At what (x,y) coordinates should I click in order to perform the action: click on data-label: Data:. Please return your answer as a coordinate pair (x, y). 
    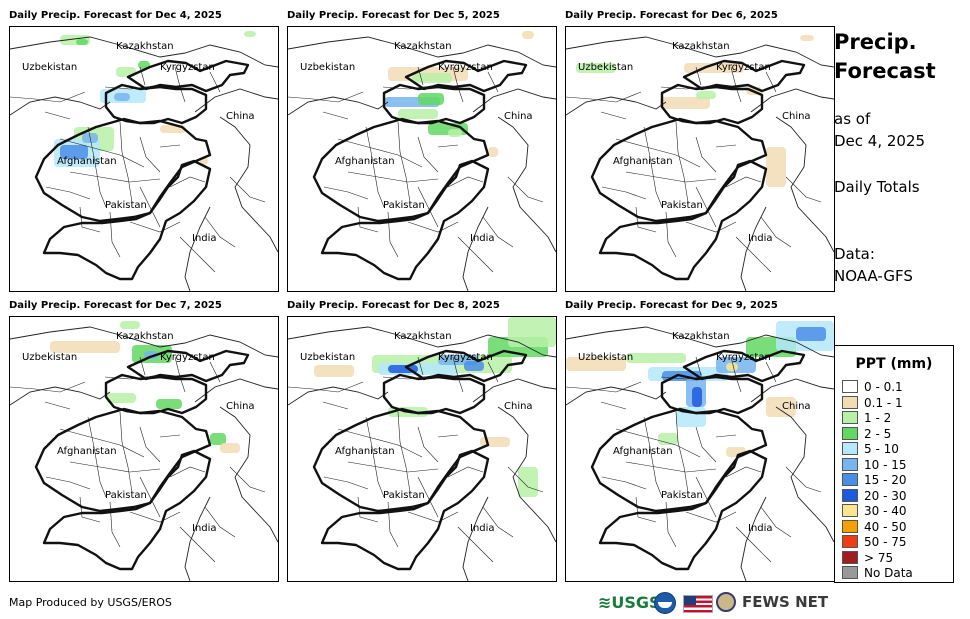
    Looking at the image, I should click on (854, 254).